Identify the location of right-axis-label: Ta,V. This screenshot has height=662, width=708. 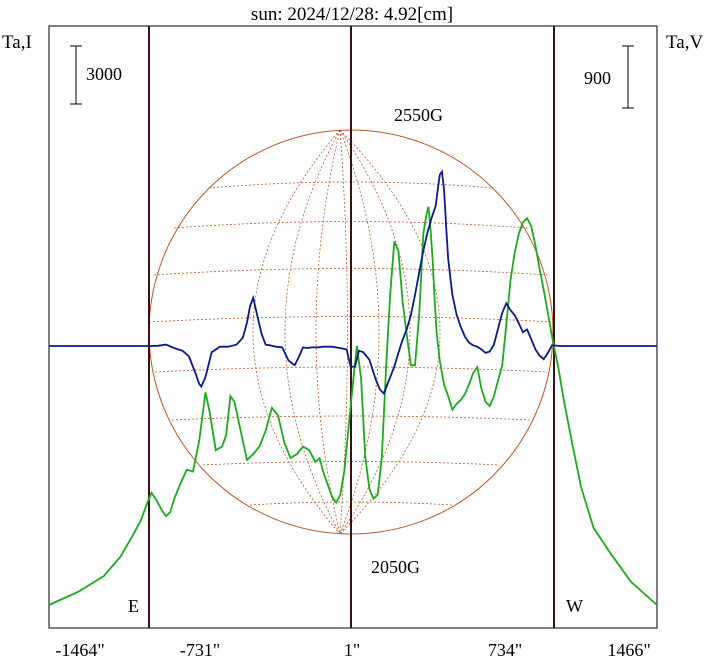
(684, 42).